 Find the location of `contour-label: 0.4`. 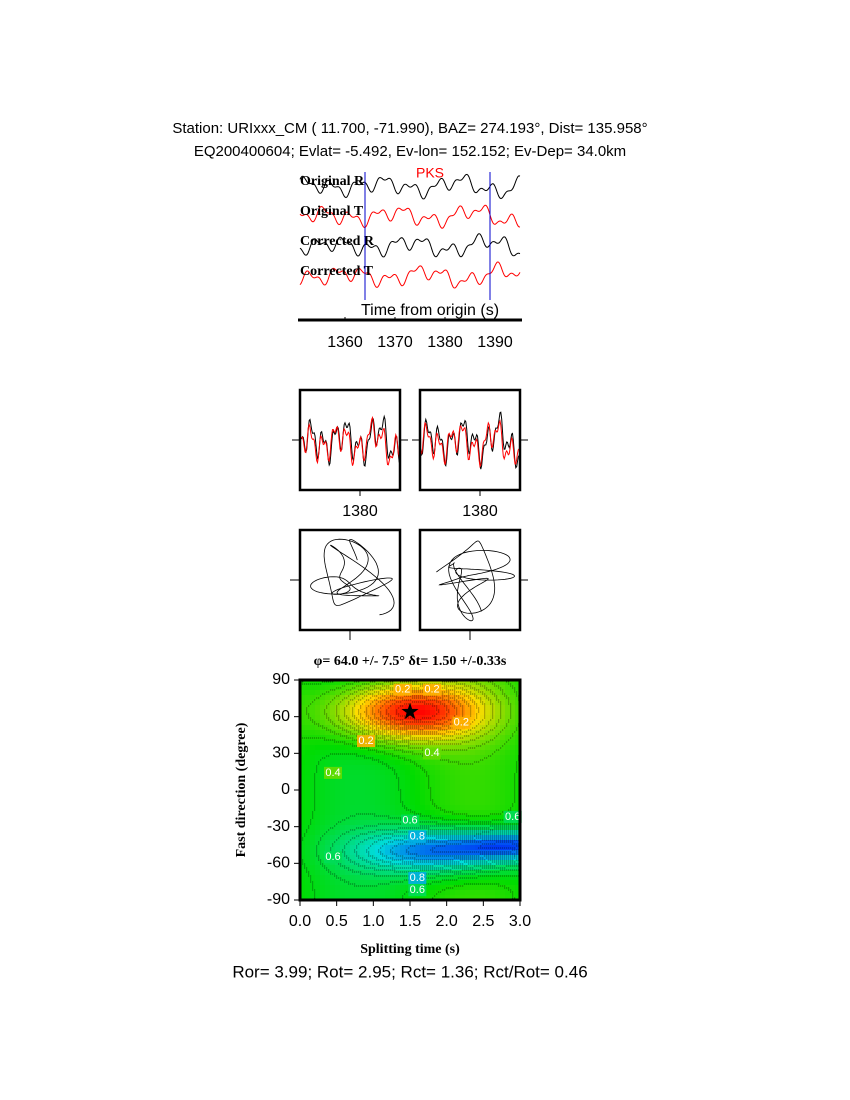

contour-label: 0.4 is located at coordinates (431, 753).